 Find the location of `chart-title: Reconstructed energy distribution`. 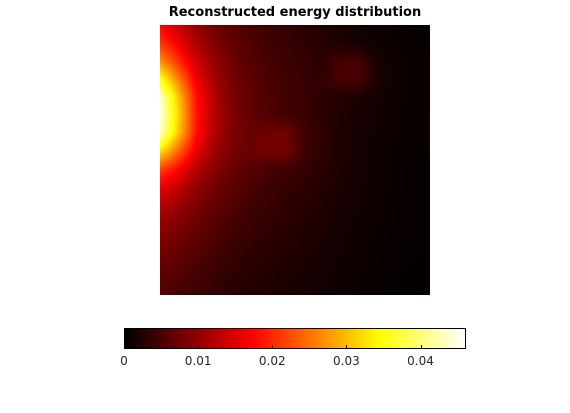

chart-title: Reconstructed energy distribution is located at coordinates (285, 12).